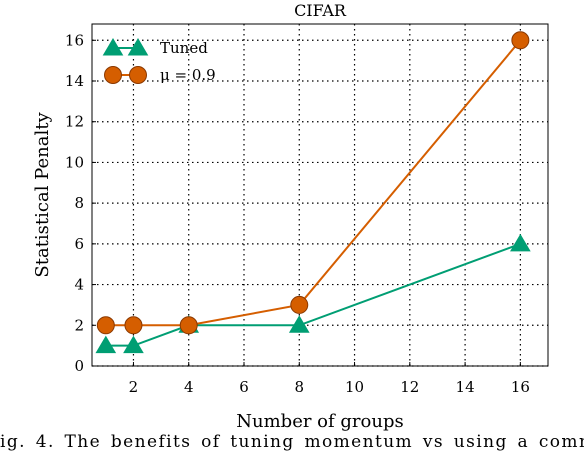 The width and height of the screenshot is (584, 452). I want to click on x-tick-label: 4, so click(189, 387).